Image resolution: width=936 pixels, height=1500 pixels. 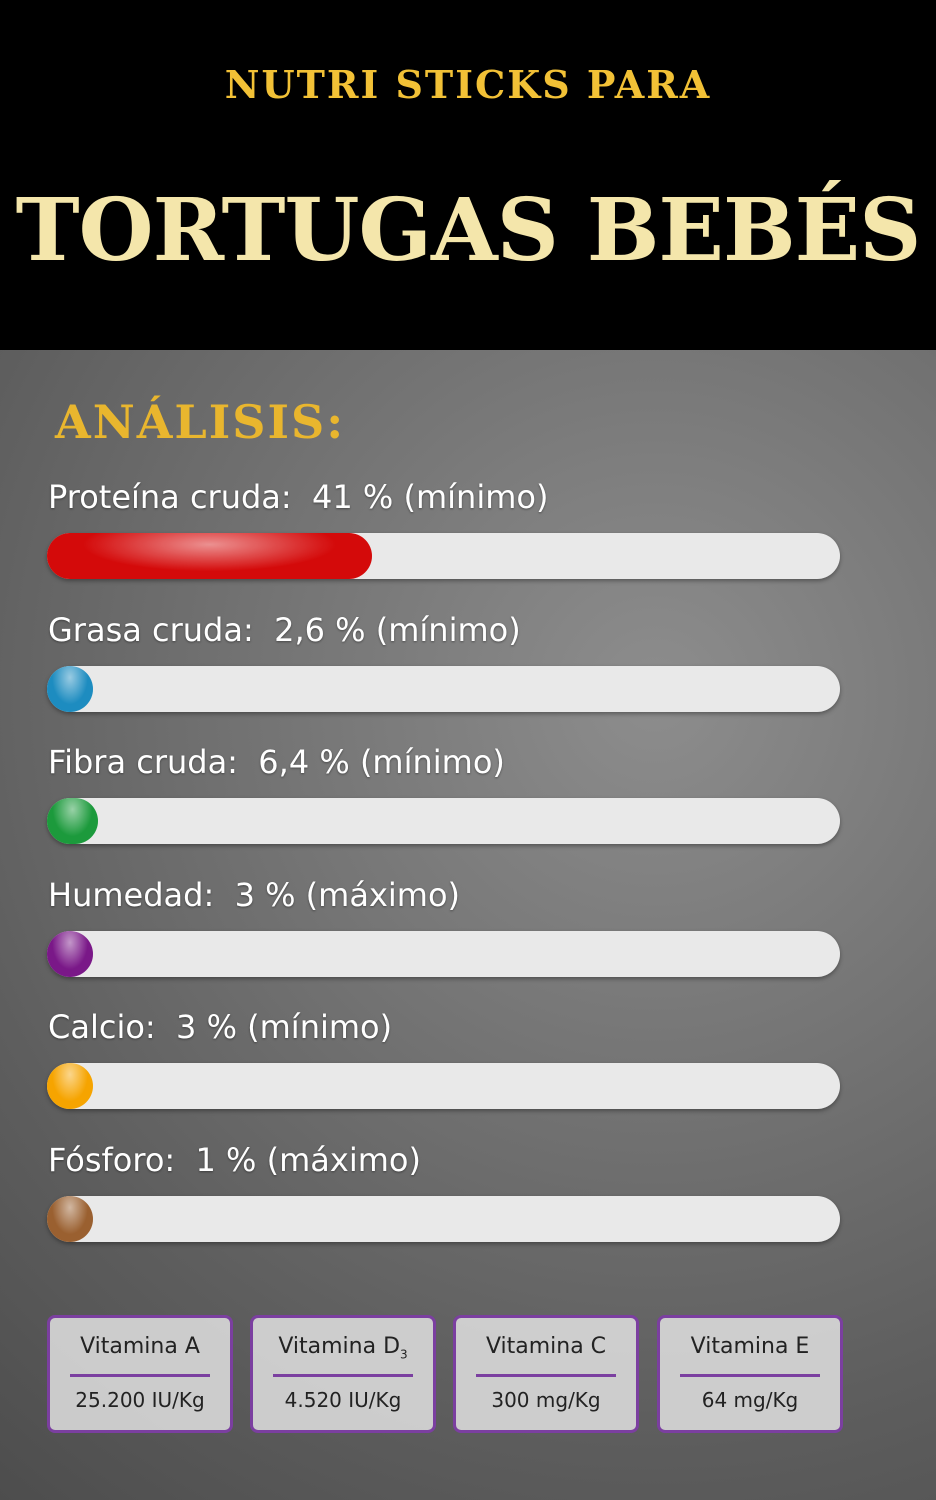 I want to click on item-value: 1 %, so click(x=226, y=1159).